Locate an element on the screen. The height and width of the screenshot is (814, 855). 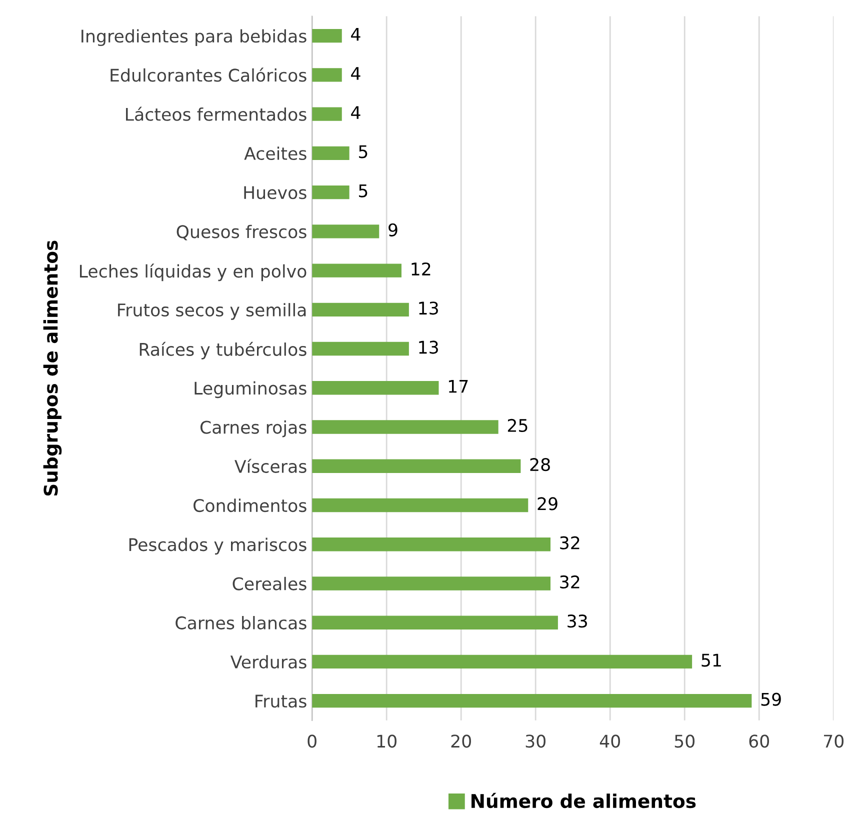
y-tick-label: Leguminosas is located at coordinates (250, 389).